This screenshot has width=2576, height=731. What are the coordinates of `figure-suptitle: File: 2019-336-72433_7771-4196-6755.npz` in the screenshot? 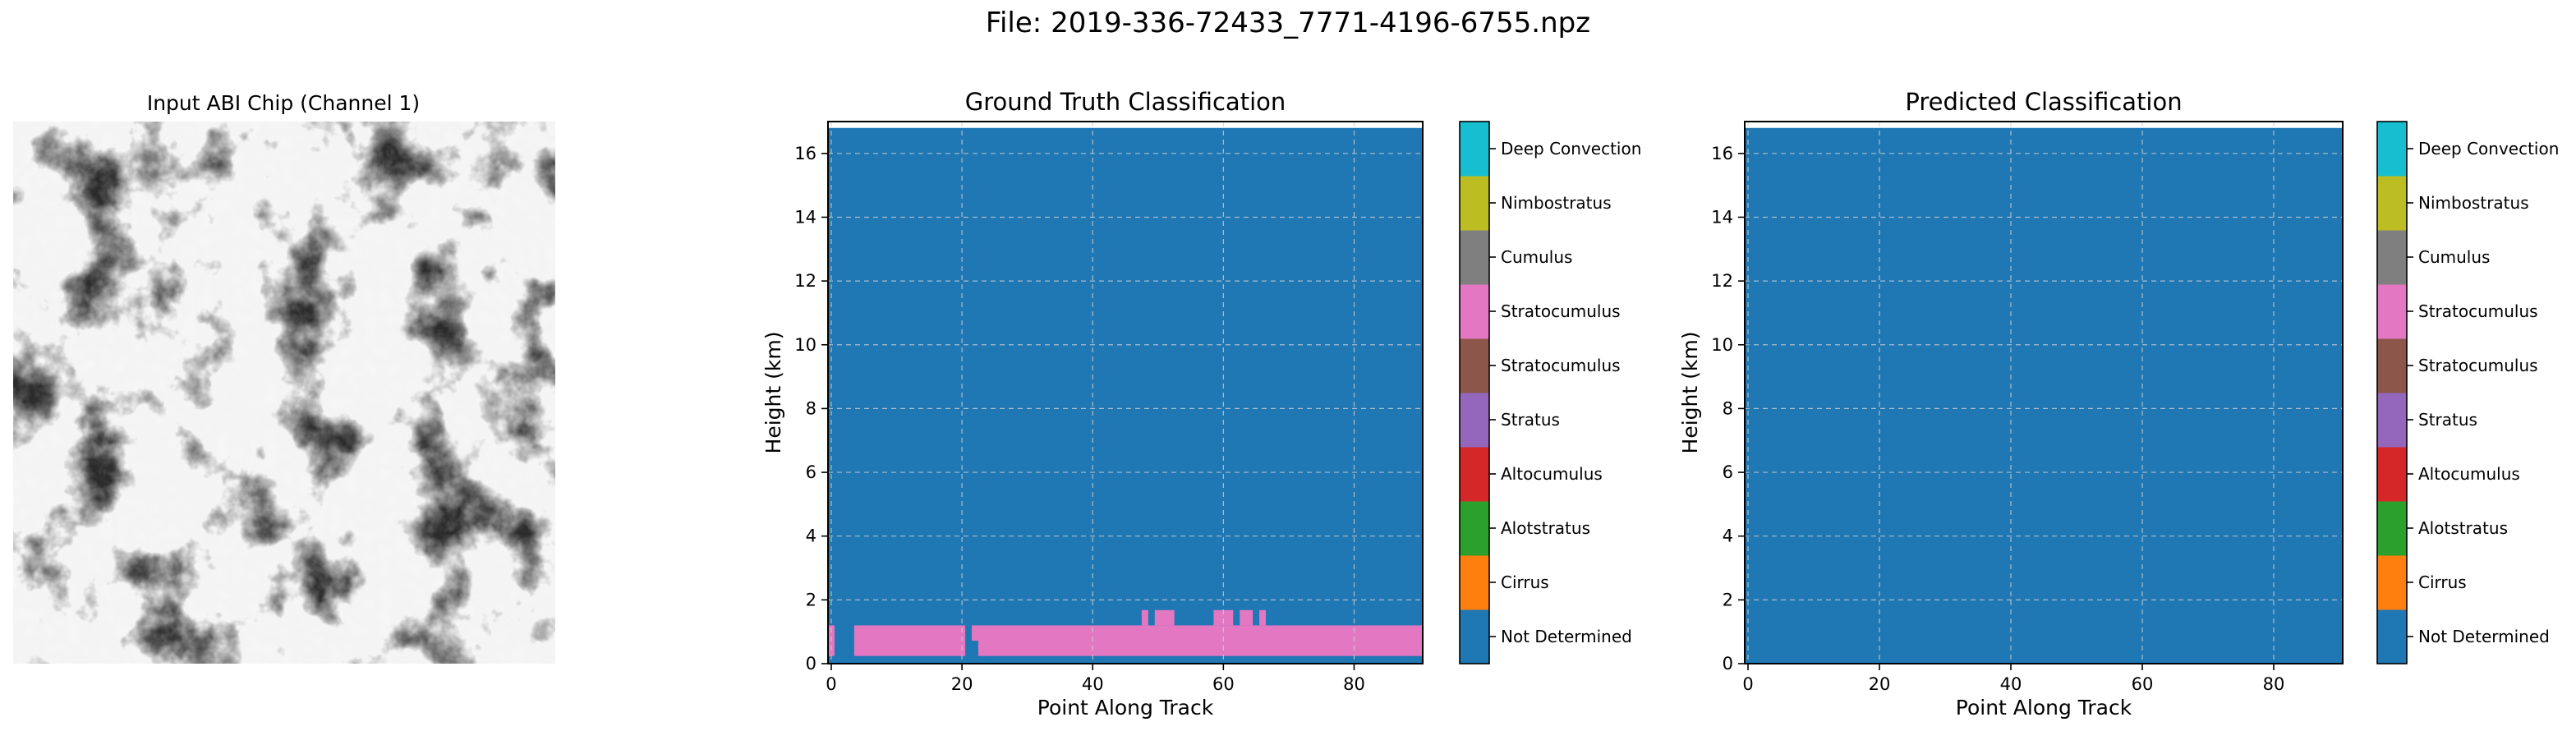 It's located at (1288, 23).